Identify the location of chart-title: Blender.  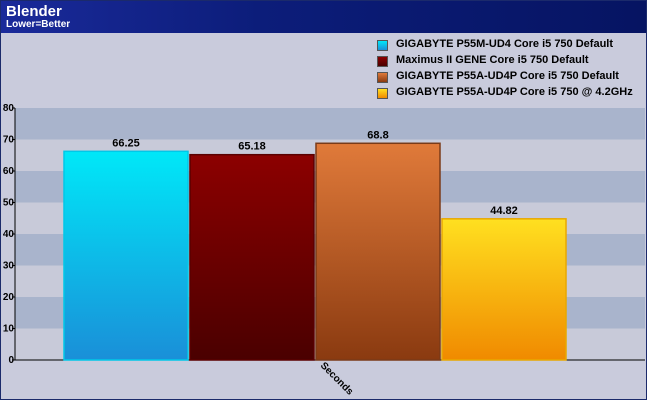
(34, 11).